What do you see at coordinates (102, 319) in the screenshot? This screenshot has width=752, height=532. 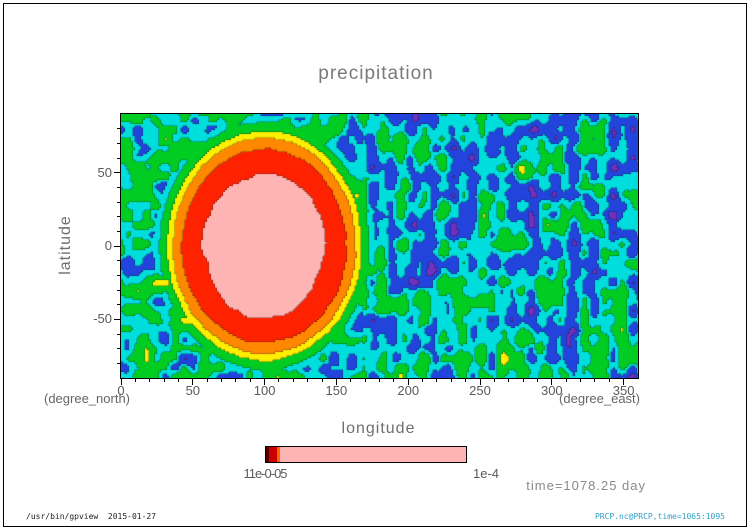 I see `y-tick-label: -50` at bounding box center [102, 319].